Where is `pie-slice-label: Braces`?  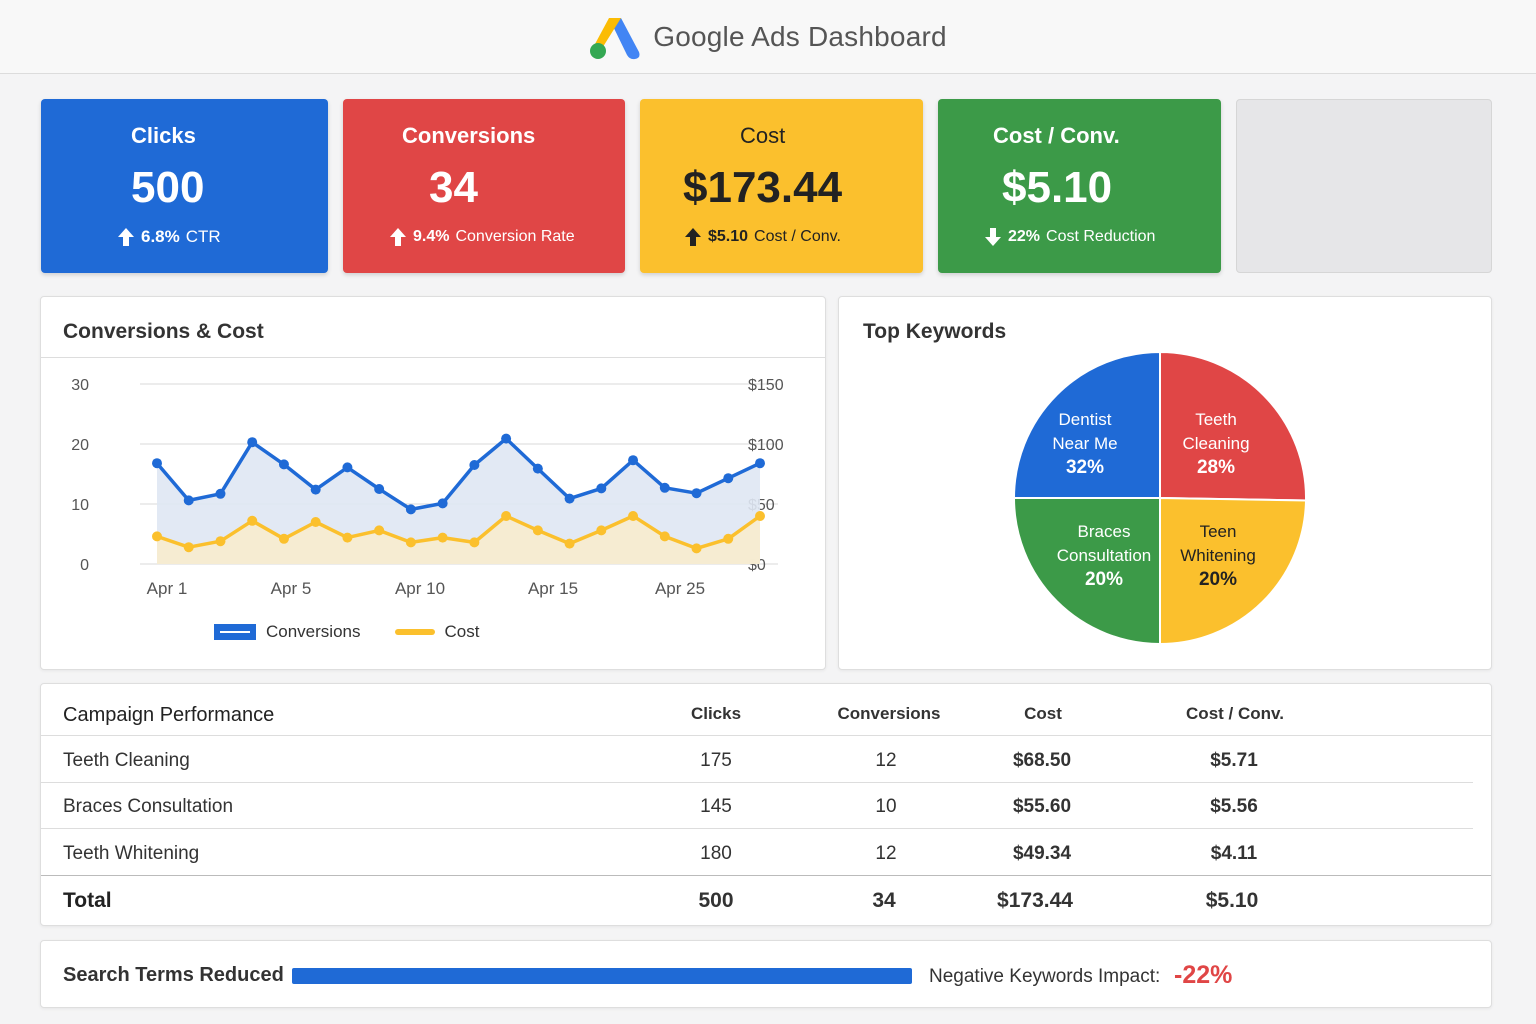
pie-slice-label: Braces is located at coordinates (1104, 531).